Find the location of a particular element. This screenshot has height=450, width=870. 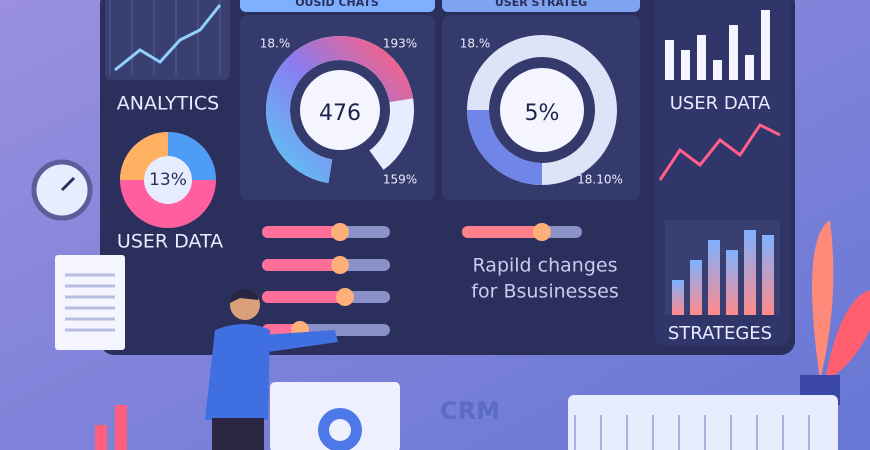

bottom-panel is located at coordinates (703, 422).